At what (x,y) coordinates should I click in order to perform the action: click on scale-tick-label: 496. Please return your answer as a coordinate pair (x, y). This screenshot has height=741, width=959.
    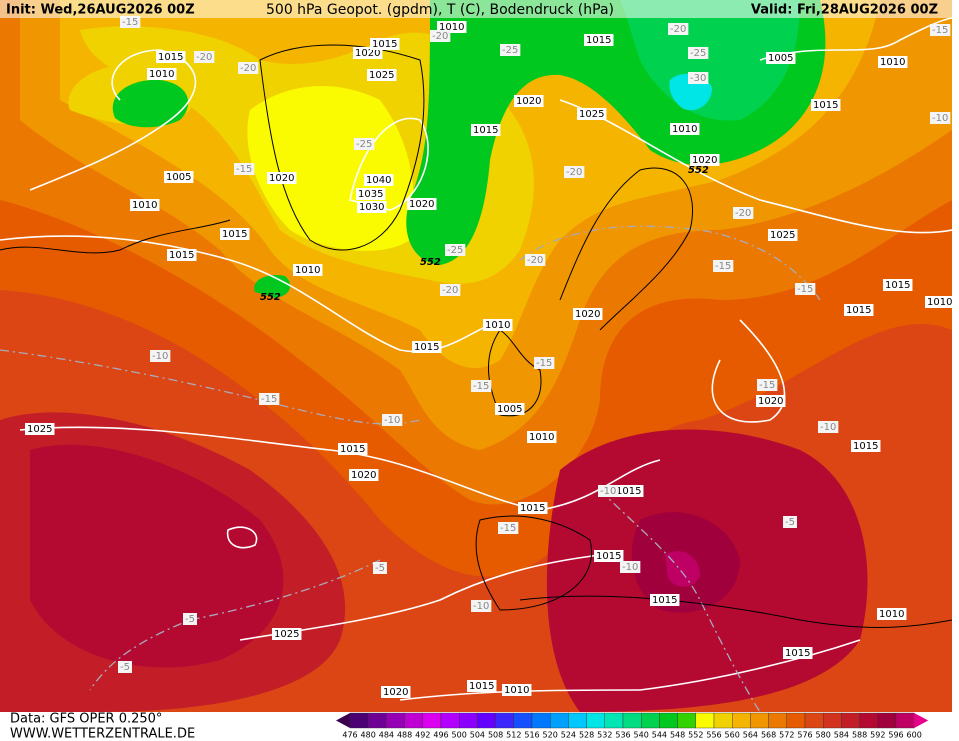
    Looking at the image, I should click on (440, 735).